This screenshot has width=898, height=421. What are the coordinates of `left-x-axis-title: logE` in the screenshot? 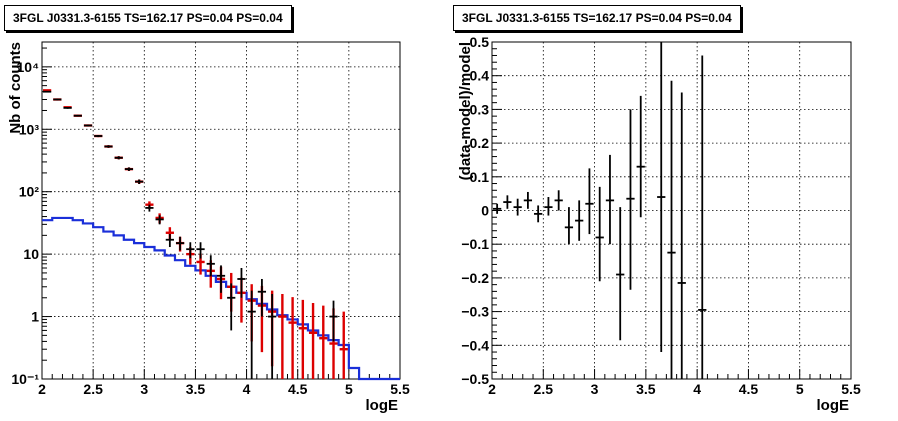 It's located at (382, 405).